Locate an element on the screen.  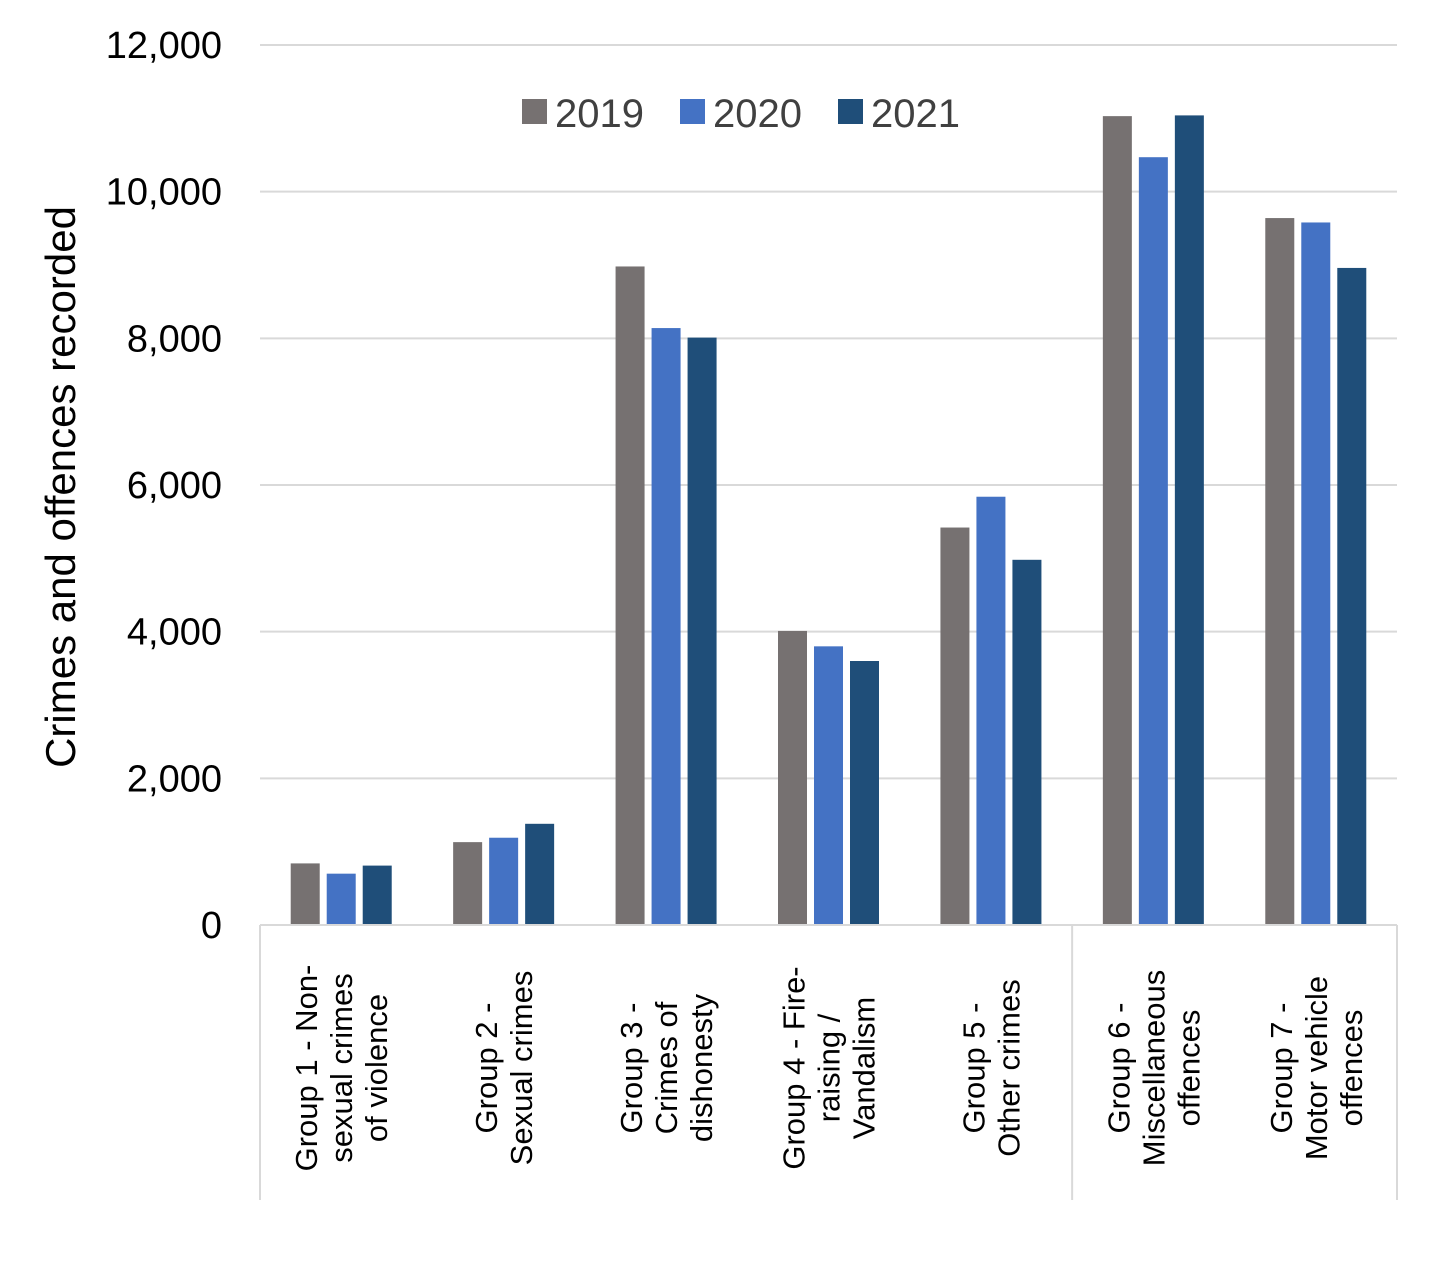
category-label: Miscellaneous is located at coordinates (1153, 1068).